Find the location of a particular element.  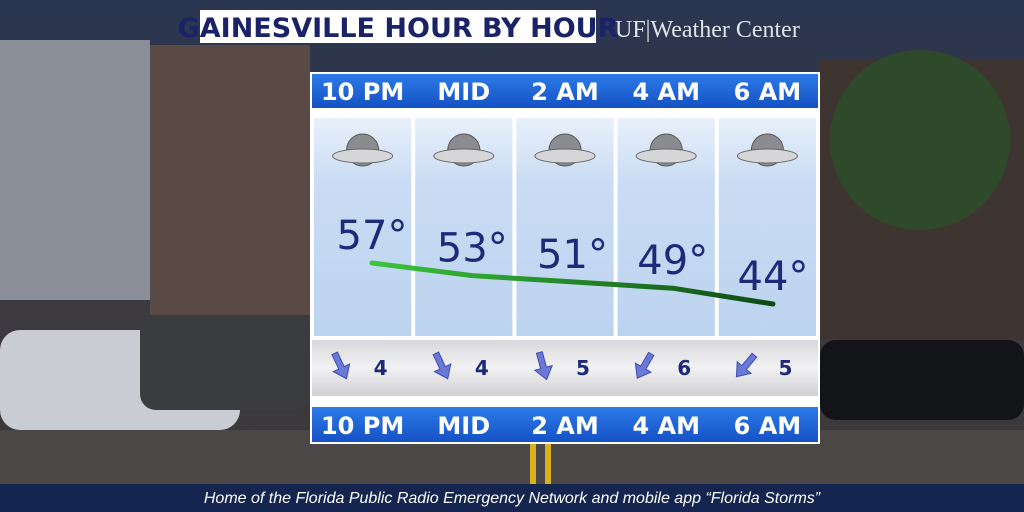

wind-row is located at coordinates (565, 368).